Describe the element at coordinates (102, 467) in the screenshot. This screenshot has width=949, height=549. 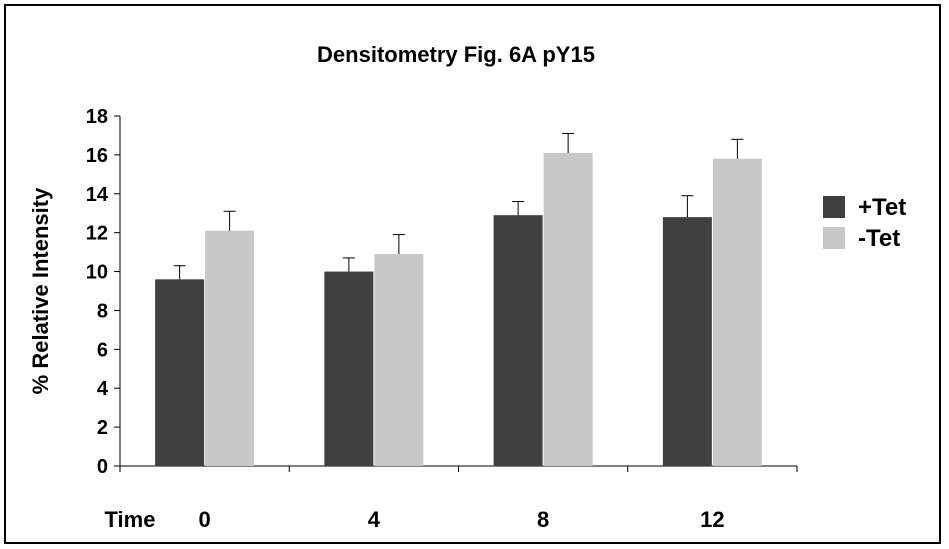
I see `y-tick-label: 0` at that location.